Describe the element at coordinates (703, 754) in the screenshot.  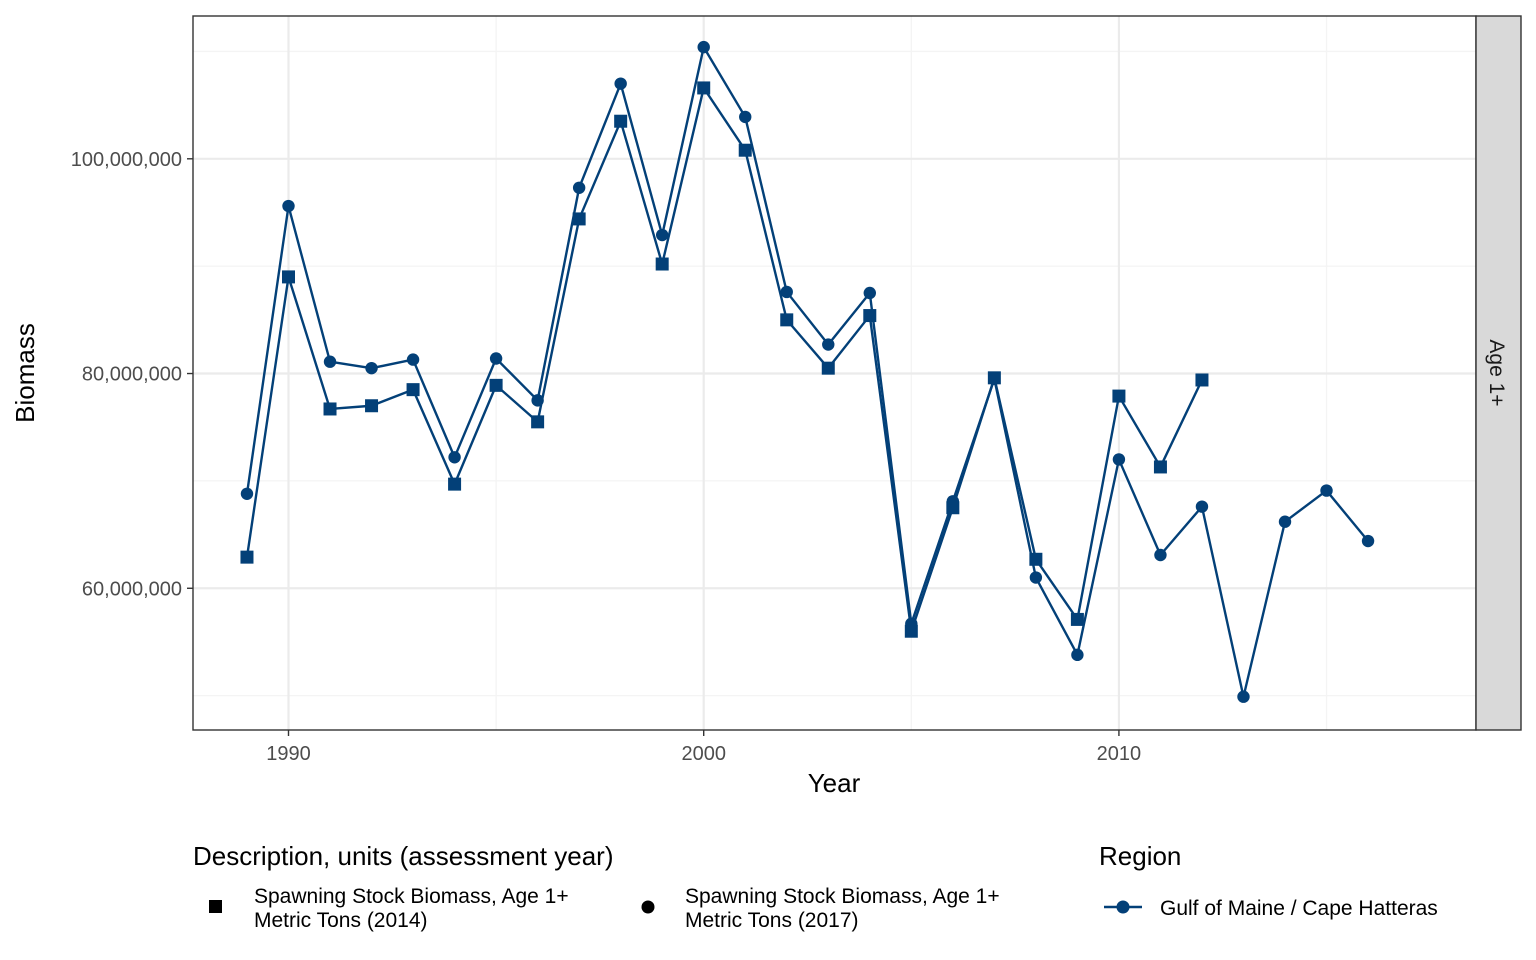
I see `x-tick-label: 2000` at that location.